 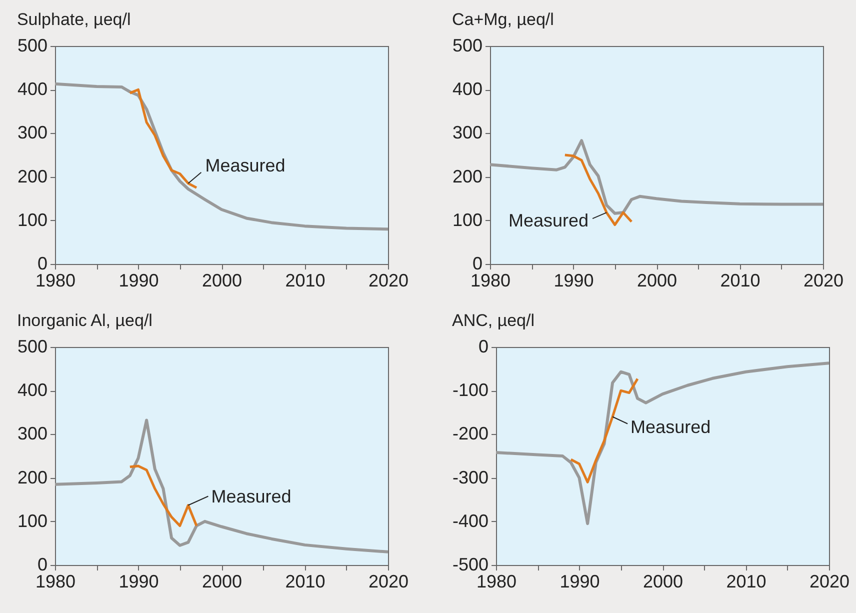 What do you see at coordinates (73, 19) in the screenshot?
I see `chart-title: Sulphate, µeq/l` at bounding box center [73, 19].